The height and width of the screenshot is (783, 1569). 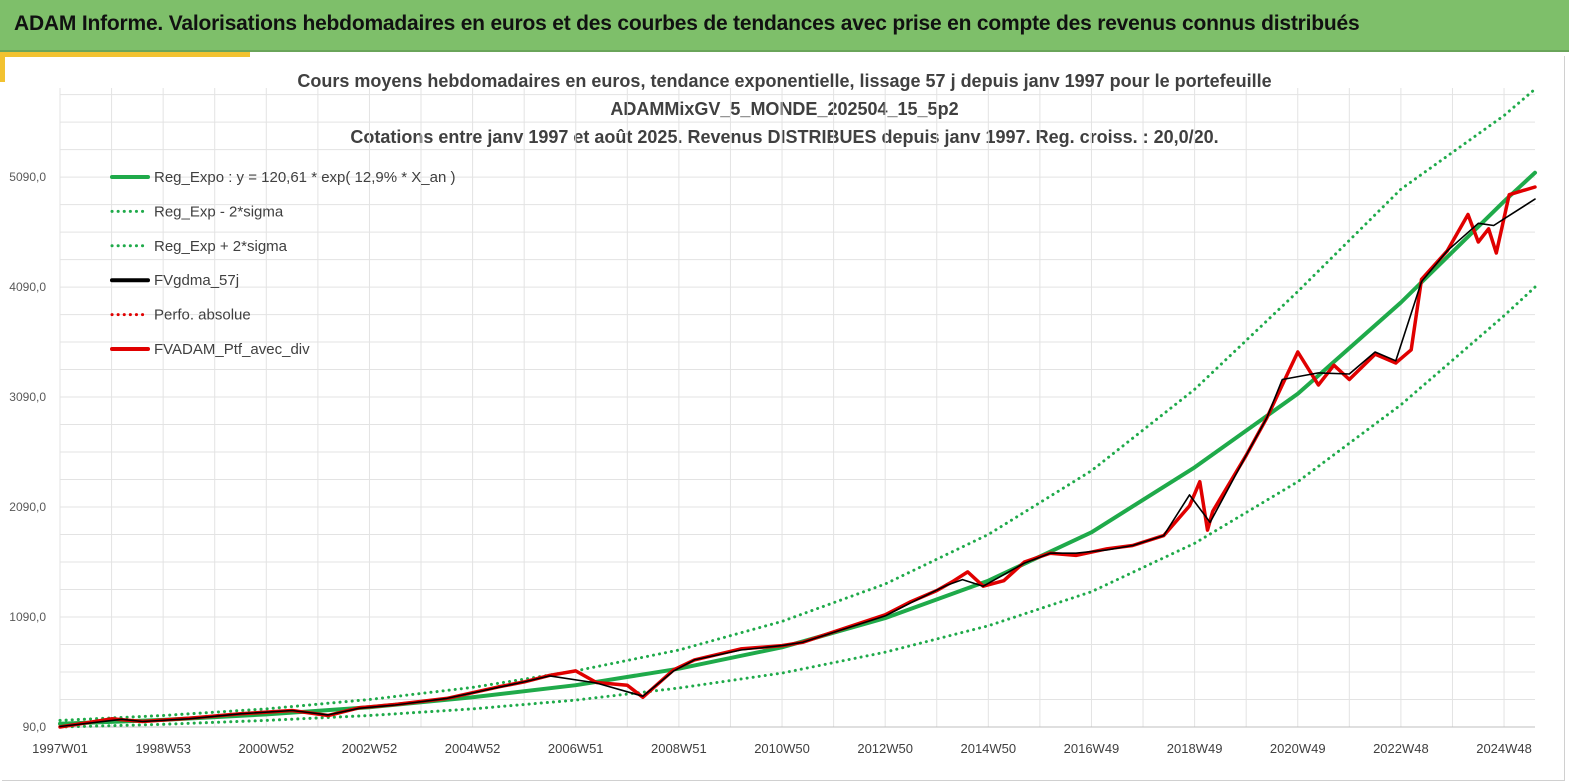 What do you see at coordinates (125, 54) in the screenshot?
I see `accent-strip` at bounding box center [125, 54].